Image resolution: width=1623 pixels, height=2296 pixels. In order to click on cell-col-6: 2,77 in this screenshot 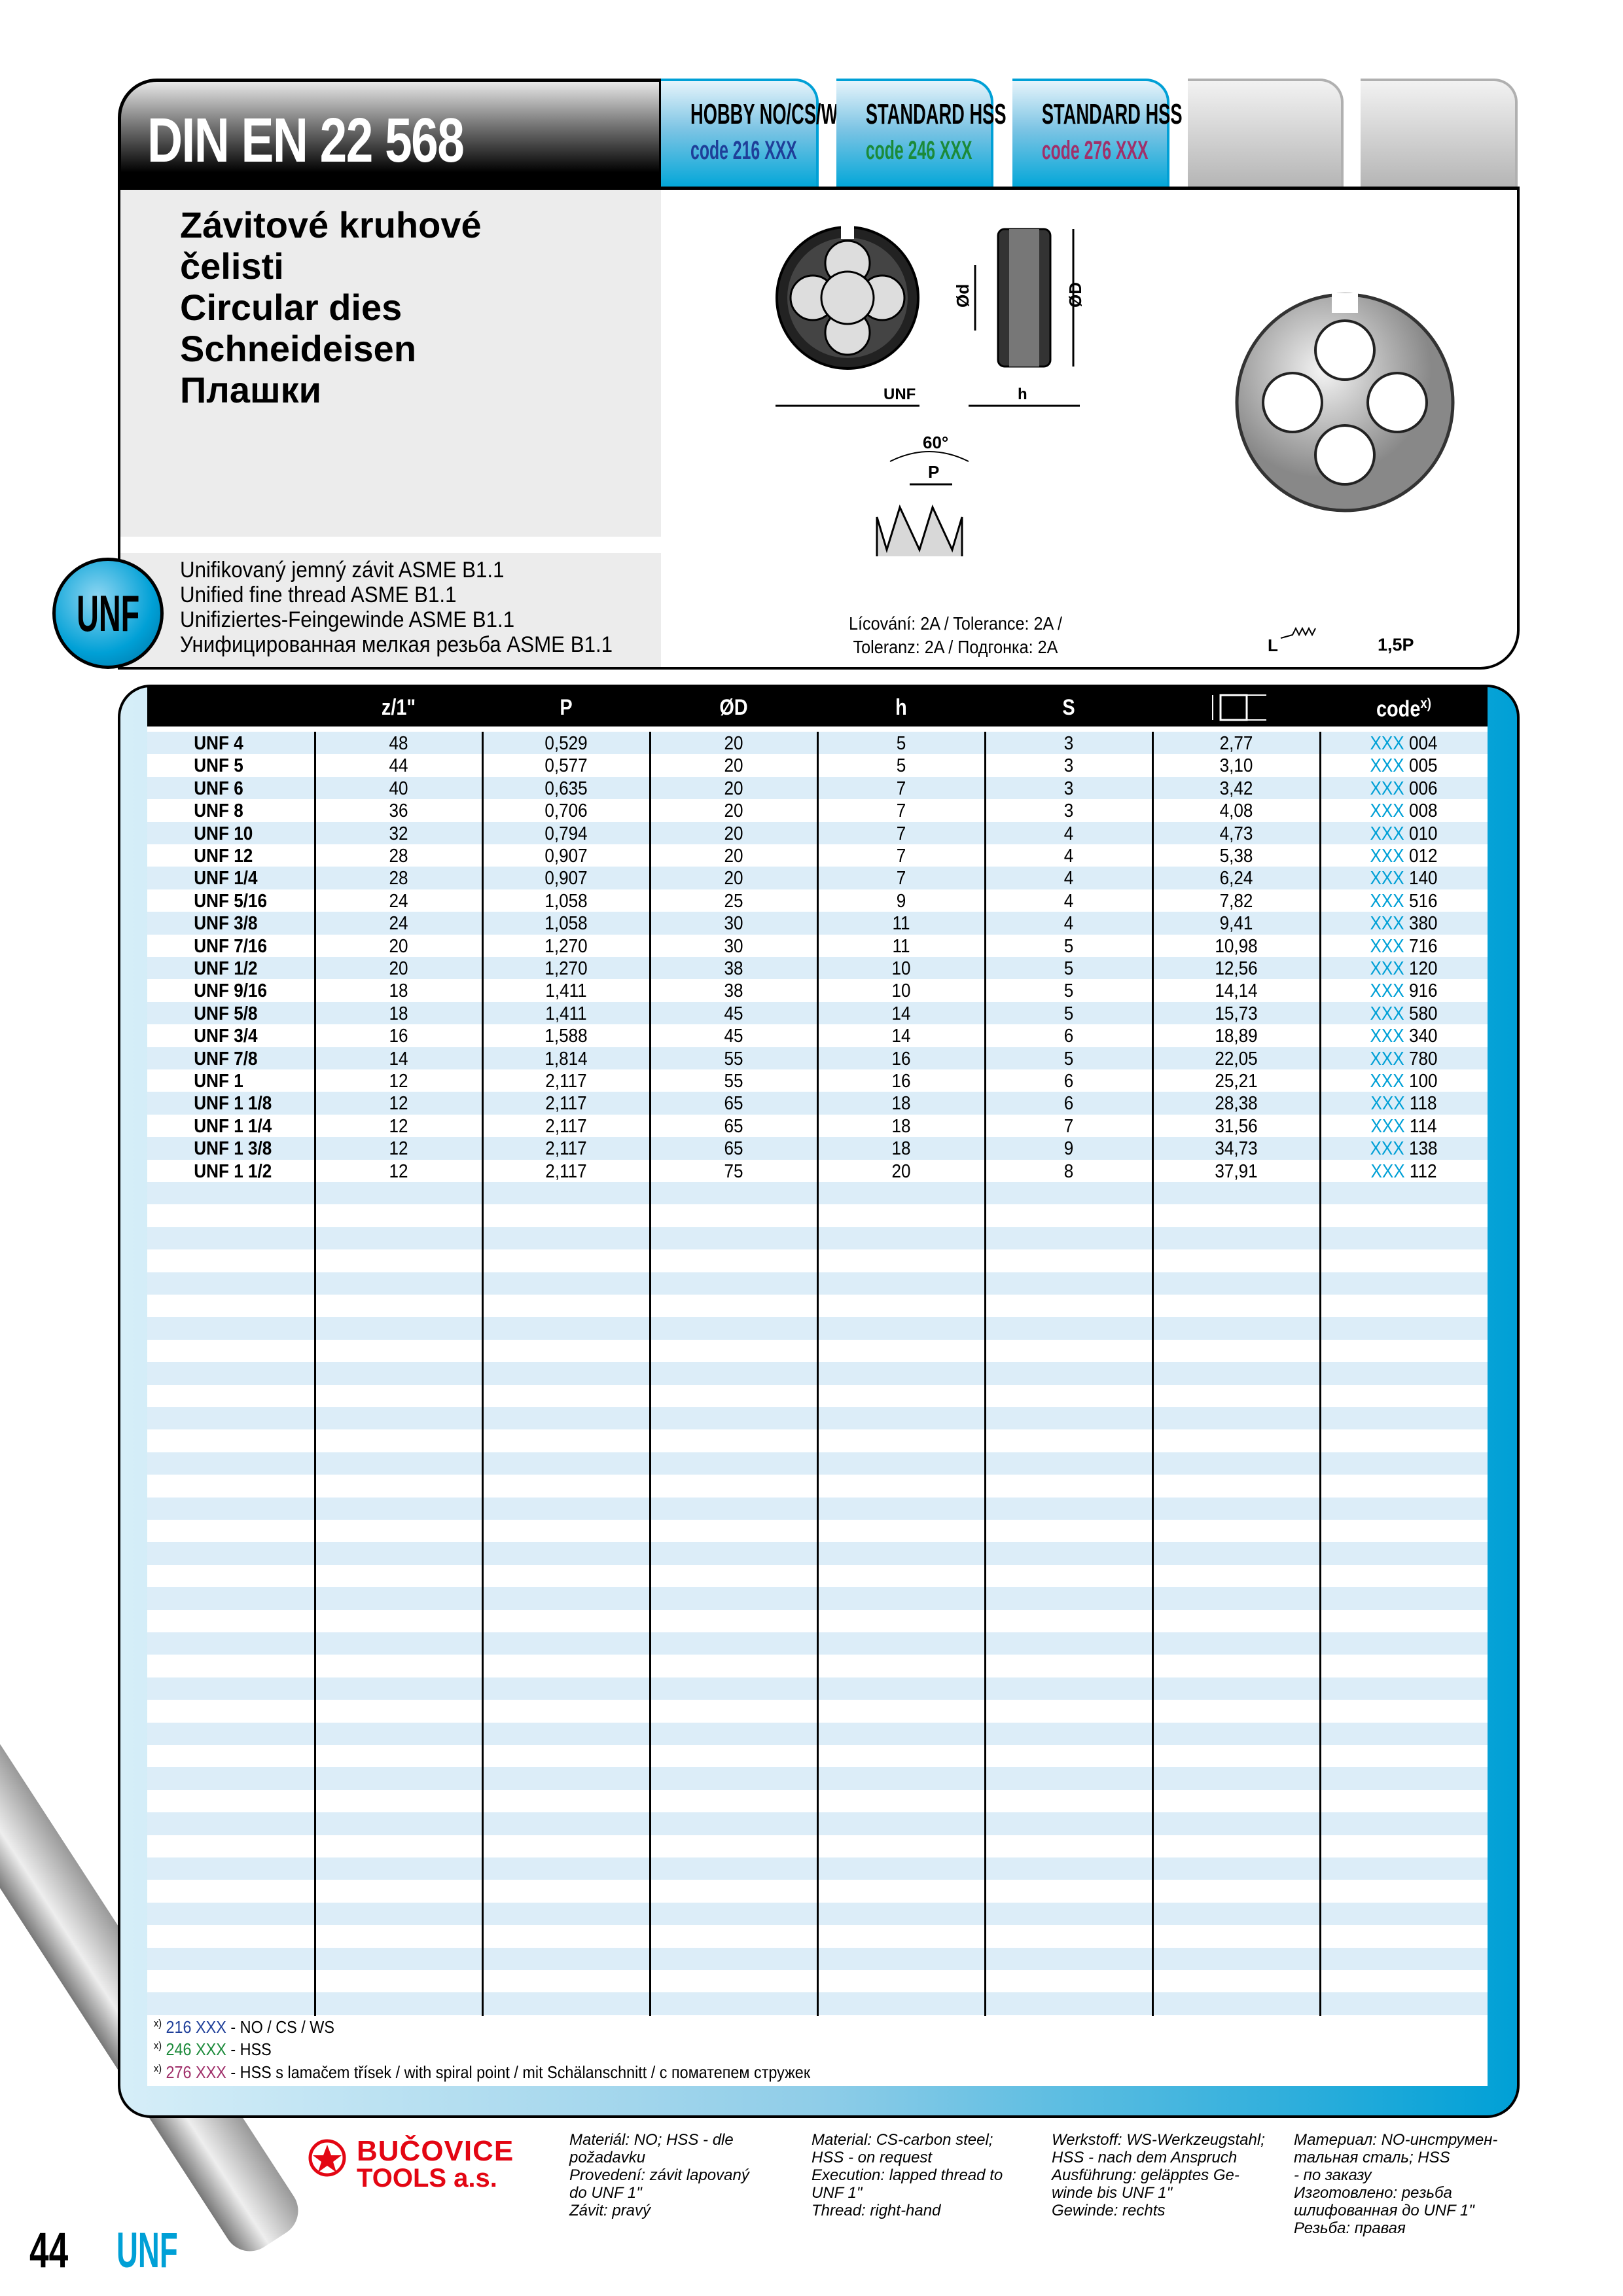, I will do `click(1236, 743)`.